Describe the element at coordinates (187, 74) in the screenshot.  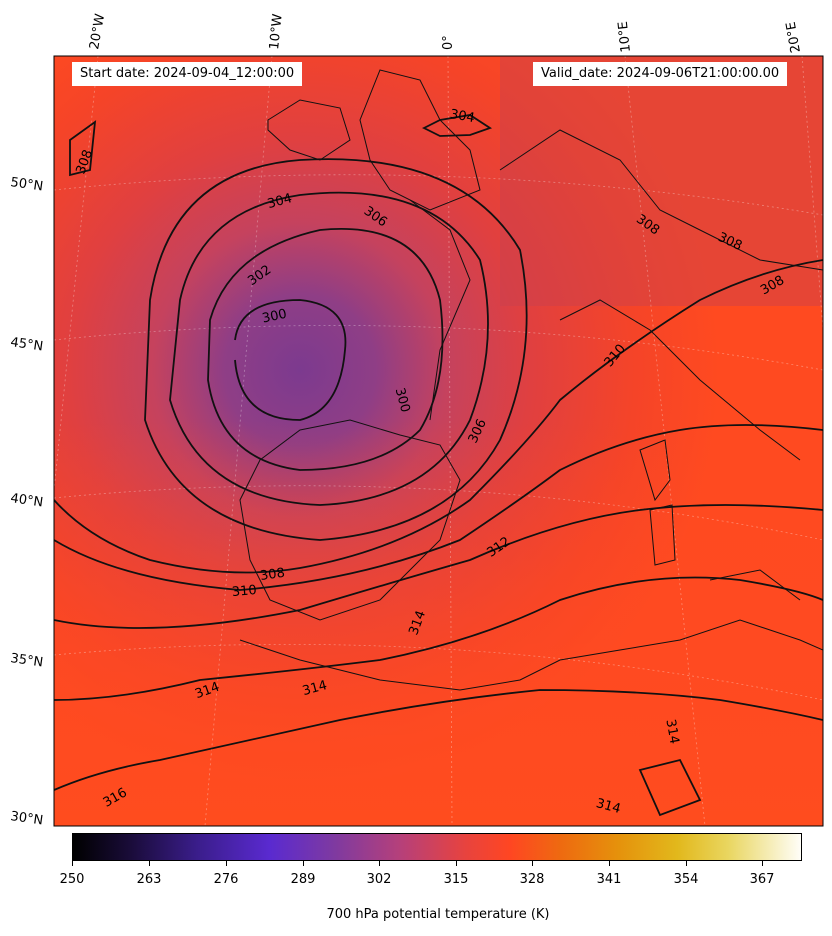
I see `start-date-label: Start date: 2024-09-04_12:00:00` at that location.